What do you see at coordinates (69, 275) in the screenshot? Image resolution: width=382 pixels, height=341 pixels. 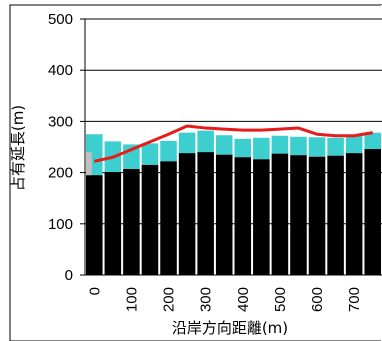 I see `y-tick-label-0: 0` at bounding box center [69, 275].